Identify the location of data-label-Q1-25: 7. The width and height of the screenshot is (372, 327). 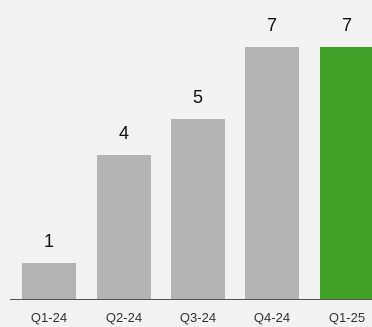
(347, 25).